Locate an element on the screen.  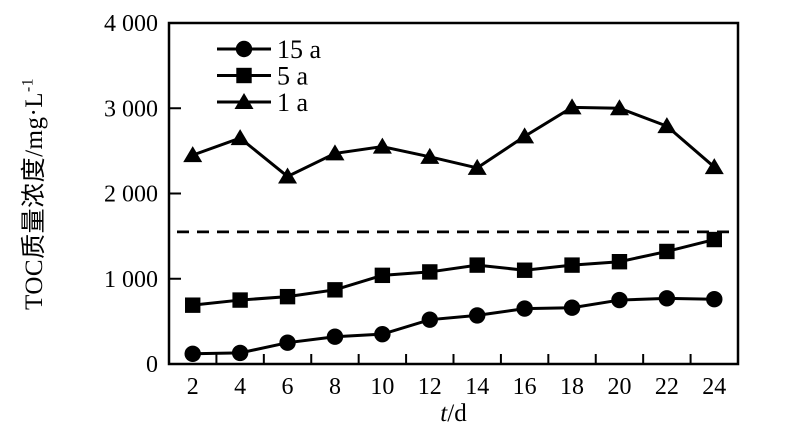
x-tick-label: 8 is located at coordinates (335, 387).